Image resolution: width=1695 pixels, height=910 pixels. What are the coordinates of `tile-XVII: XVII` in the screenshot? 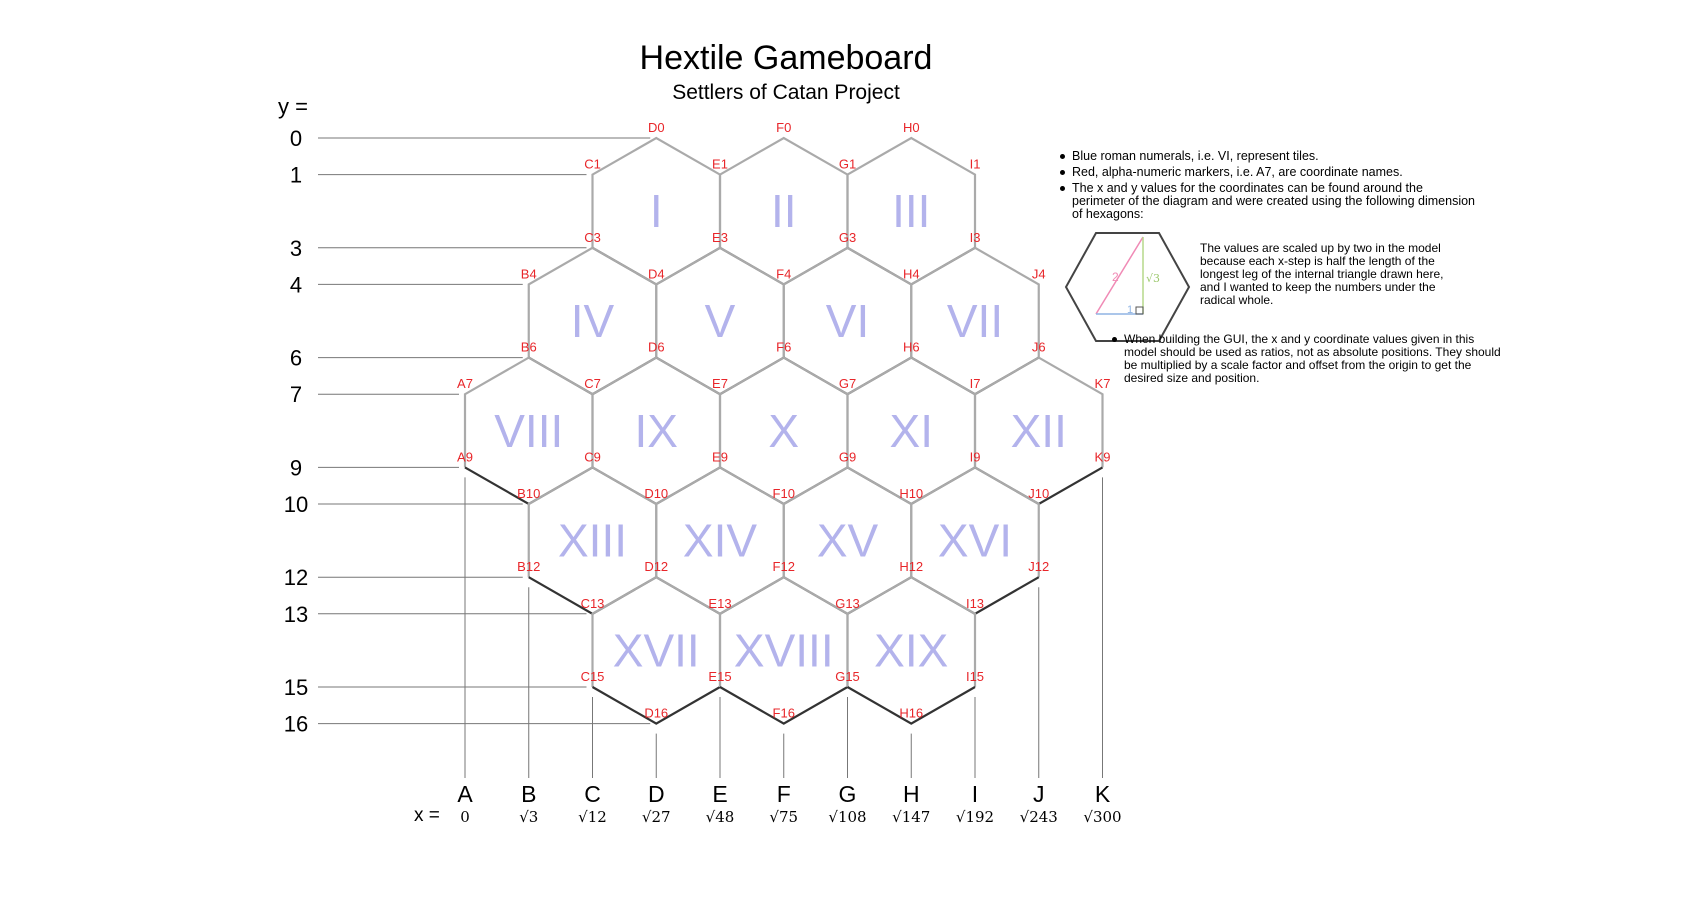 It's located at (656, 650).